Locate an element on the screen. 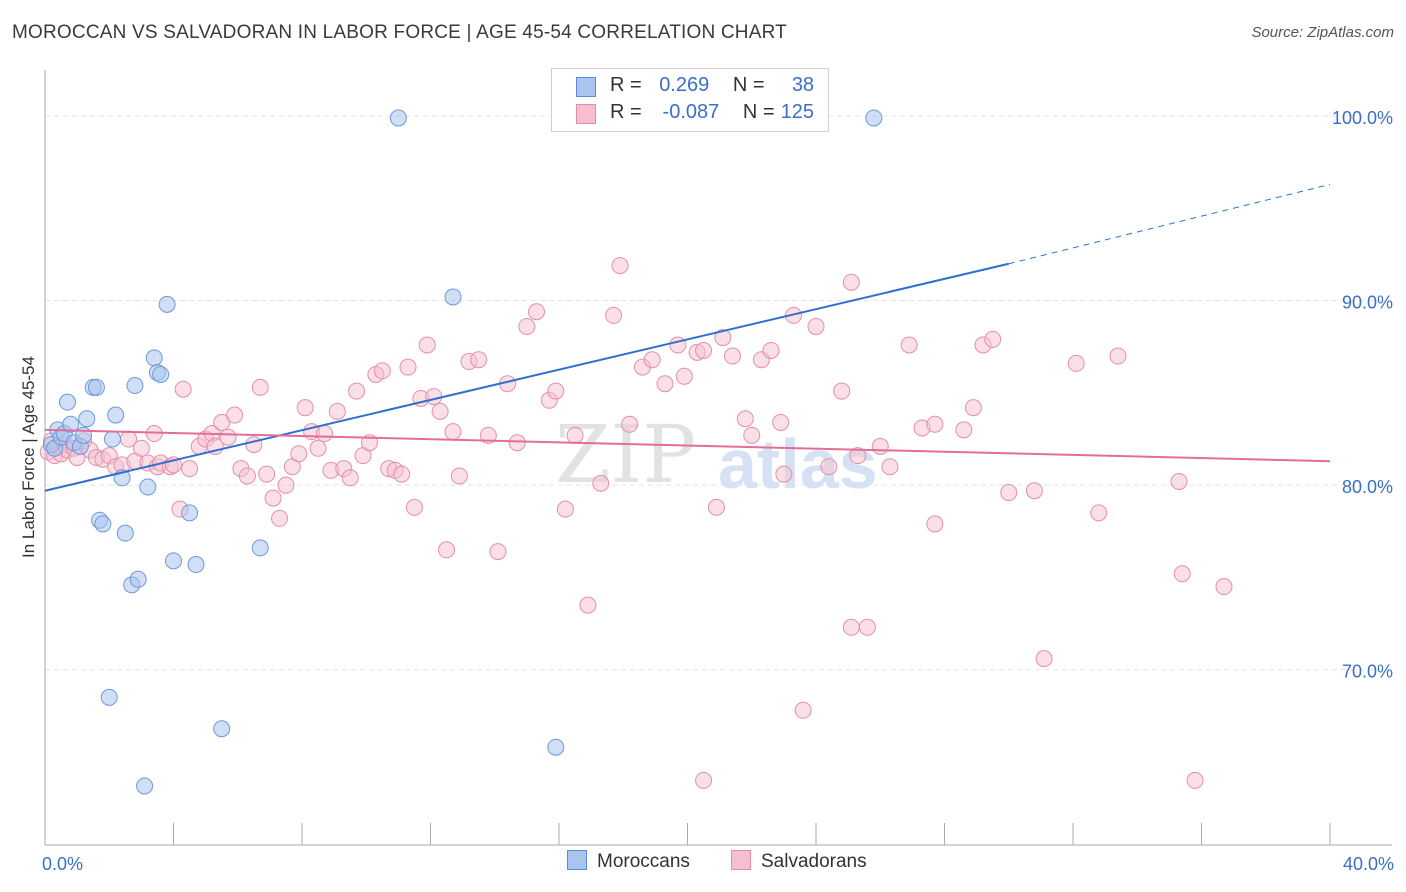  legend-item-salvadorans: Salvadorans is located at coordinates (799, 861).